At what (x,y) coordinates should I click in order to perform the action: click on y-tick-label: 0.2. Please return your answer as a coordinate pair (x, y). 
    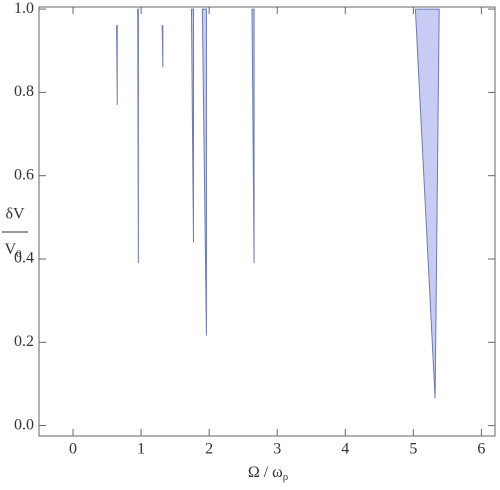
    Looking at the image, I should click on (24, 341).